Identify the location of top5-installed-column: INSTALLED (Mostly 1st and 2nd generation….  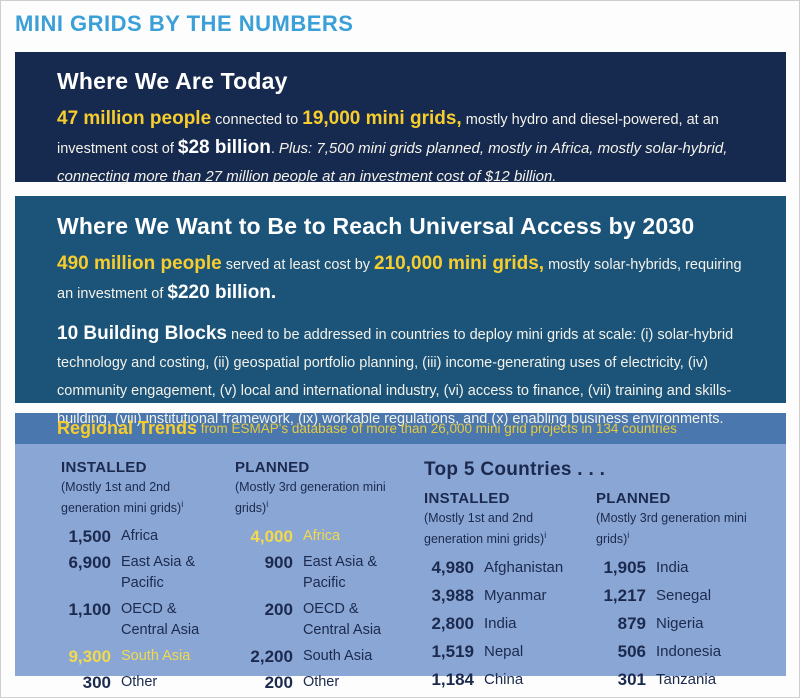
(510, 593).